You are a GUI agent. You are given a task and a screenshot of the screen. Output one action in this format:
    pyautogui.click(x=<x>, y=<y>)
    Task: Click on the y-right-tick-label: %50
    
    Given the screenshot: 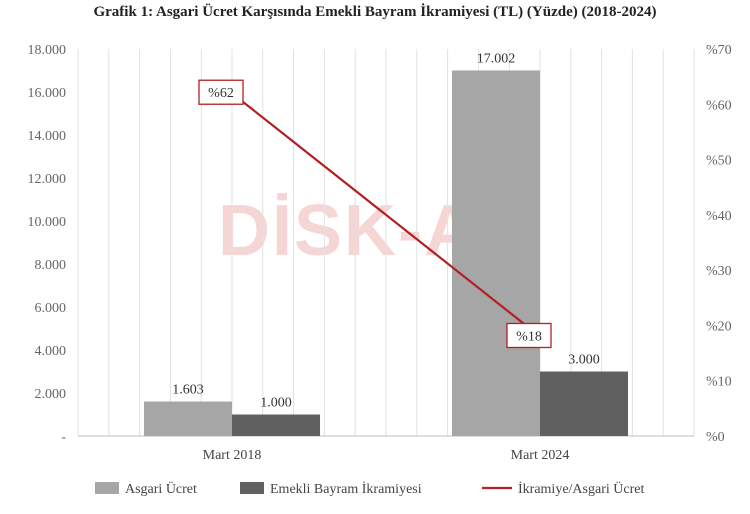 What is the action you would take?
    pyautogui.click(x=719, y=161)
    